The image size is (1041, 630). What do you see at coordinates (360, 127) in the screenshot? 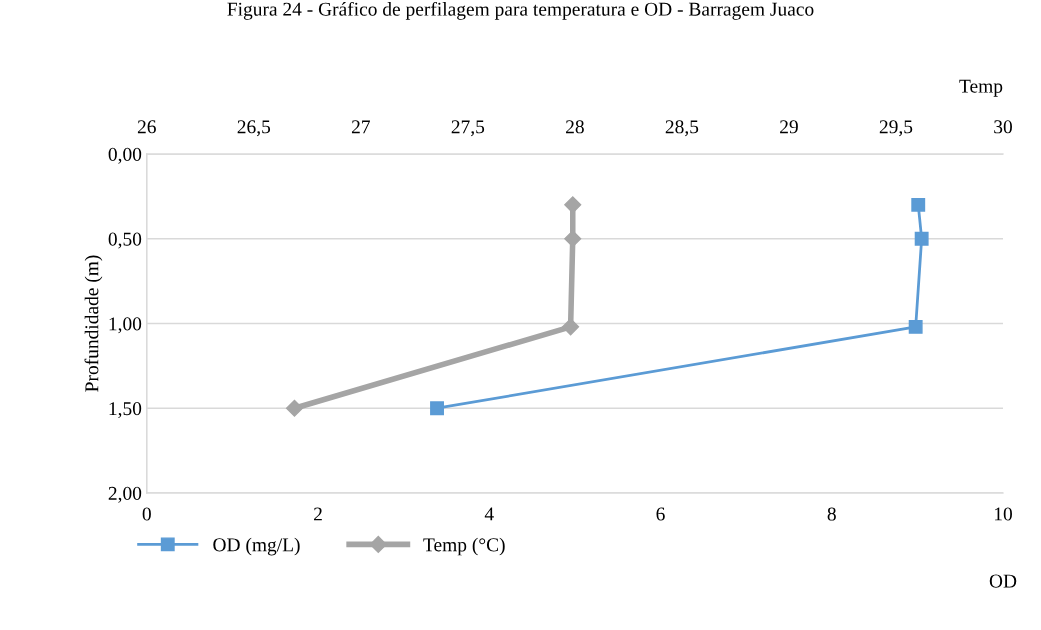
I see `x2-tick-label: 27` at bounding box center [360, 127].